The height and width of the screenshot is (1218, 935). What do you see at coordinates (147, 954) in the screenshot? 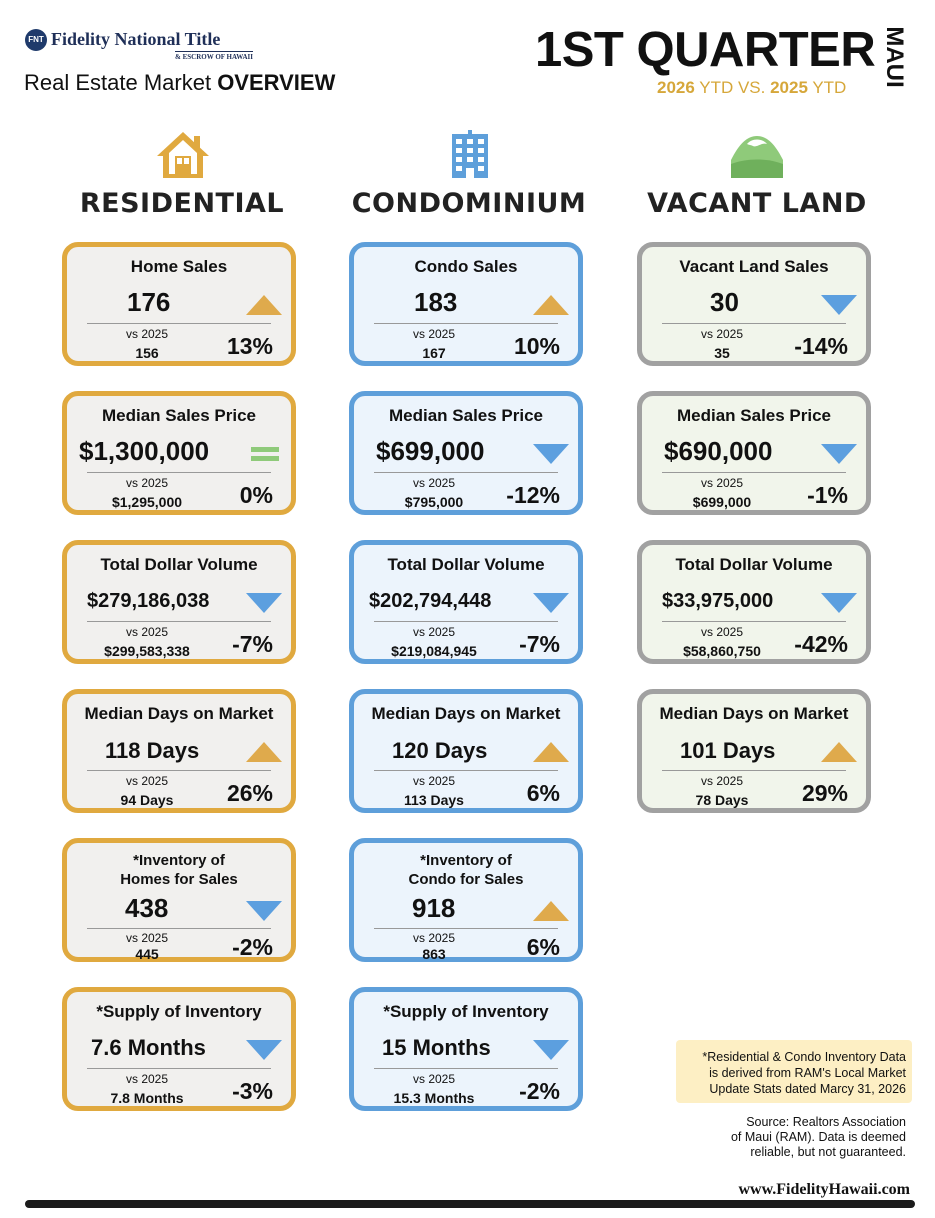
I see `previous-value: 445` at bounding box center [147, 954].